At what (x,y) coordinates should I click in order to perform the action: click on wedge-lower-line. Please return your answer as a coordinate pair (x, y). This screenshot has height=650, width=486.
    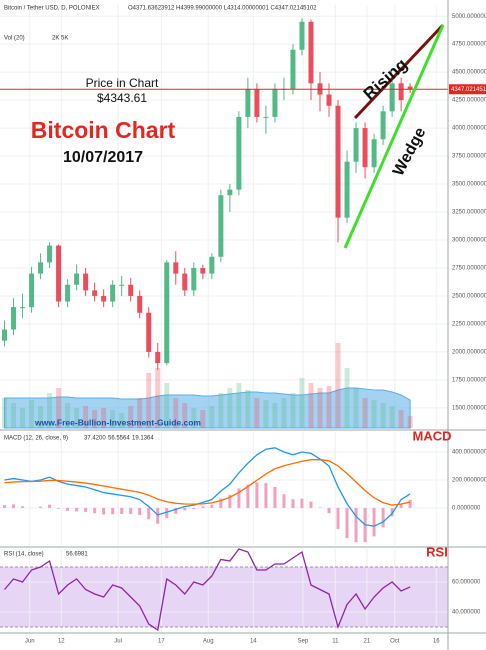
    Looking at the image, I should click on (394, 136).